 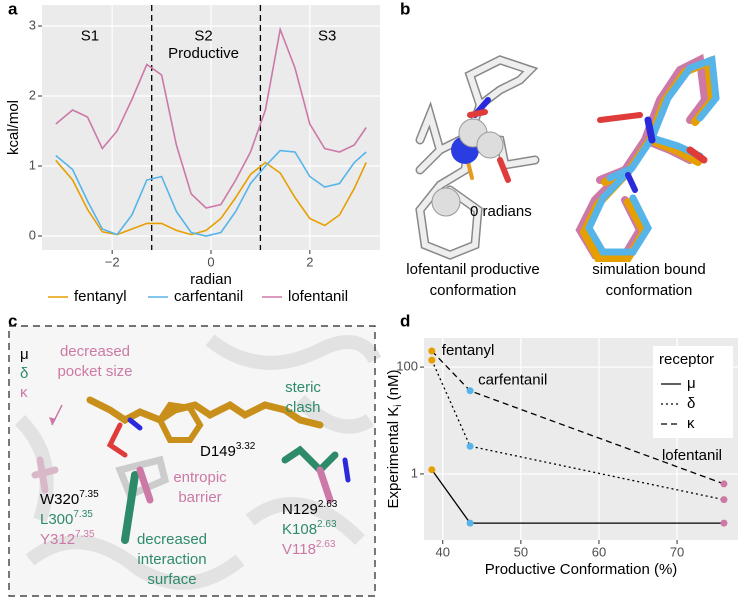 I want to click on y-tick-label: 100, so click(x=407, y=366).